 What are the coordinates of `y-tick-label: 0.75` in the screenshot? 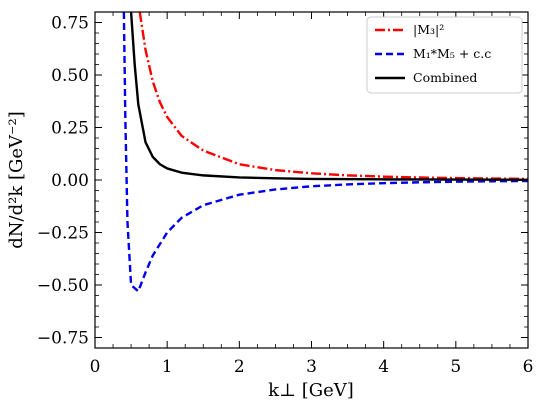 It's located at (70, 24).